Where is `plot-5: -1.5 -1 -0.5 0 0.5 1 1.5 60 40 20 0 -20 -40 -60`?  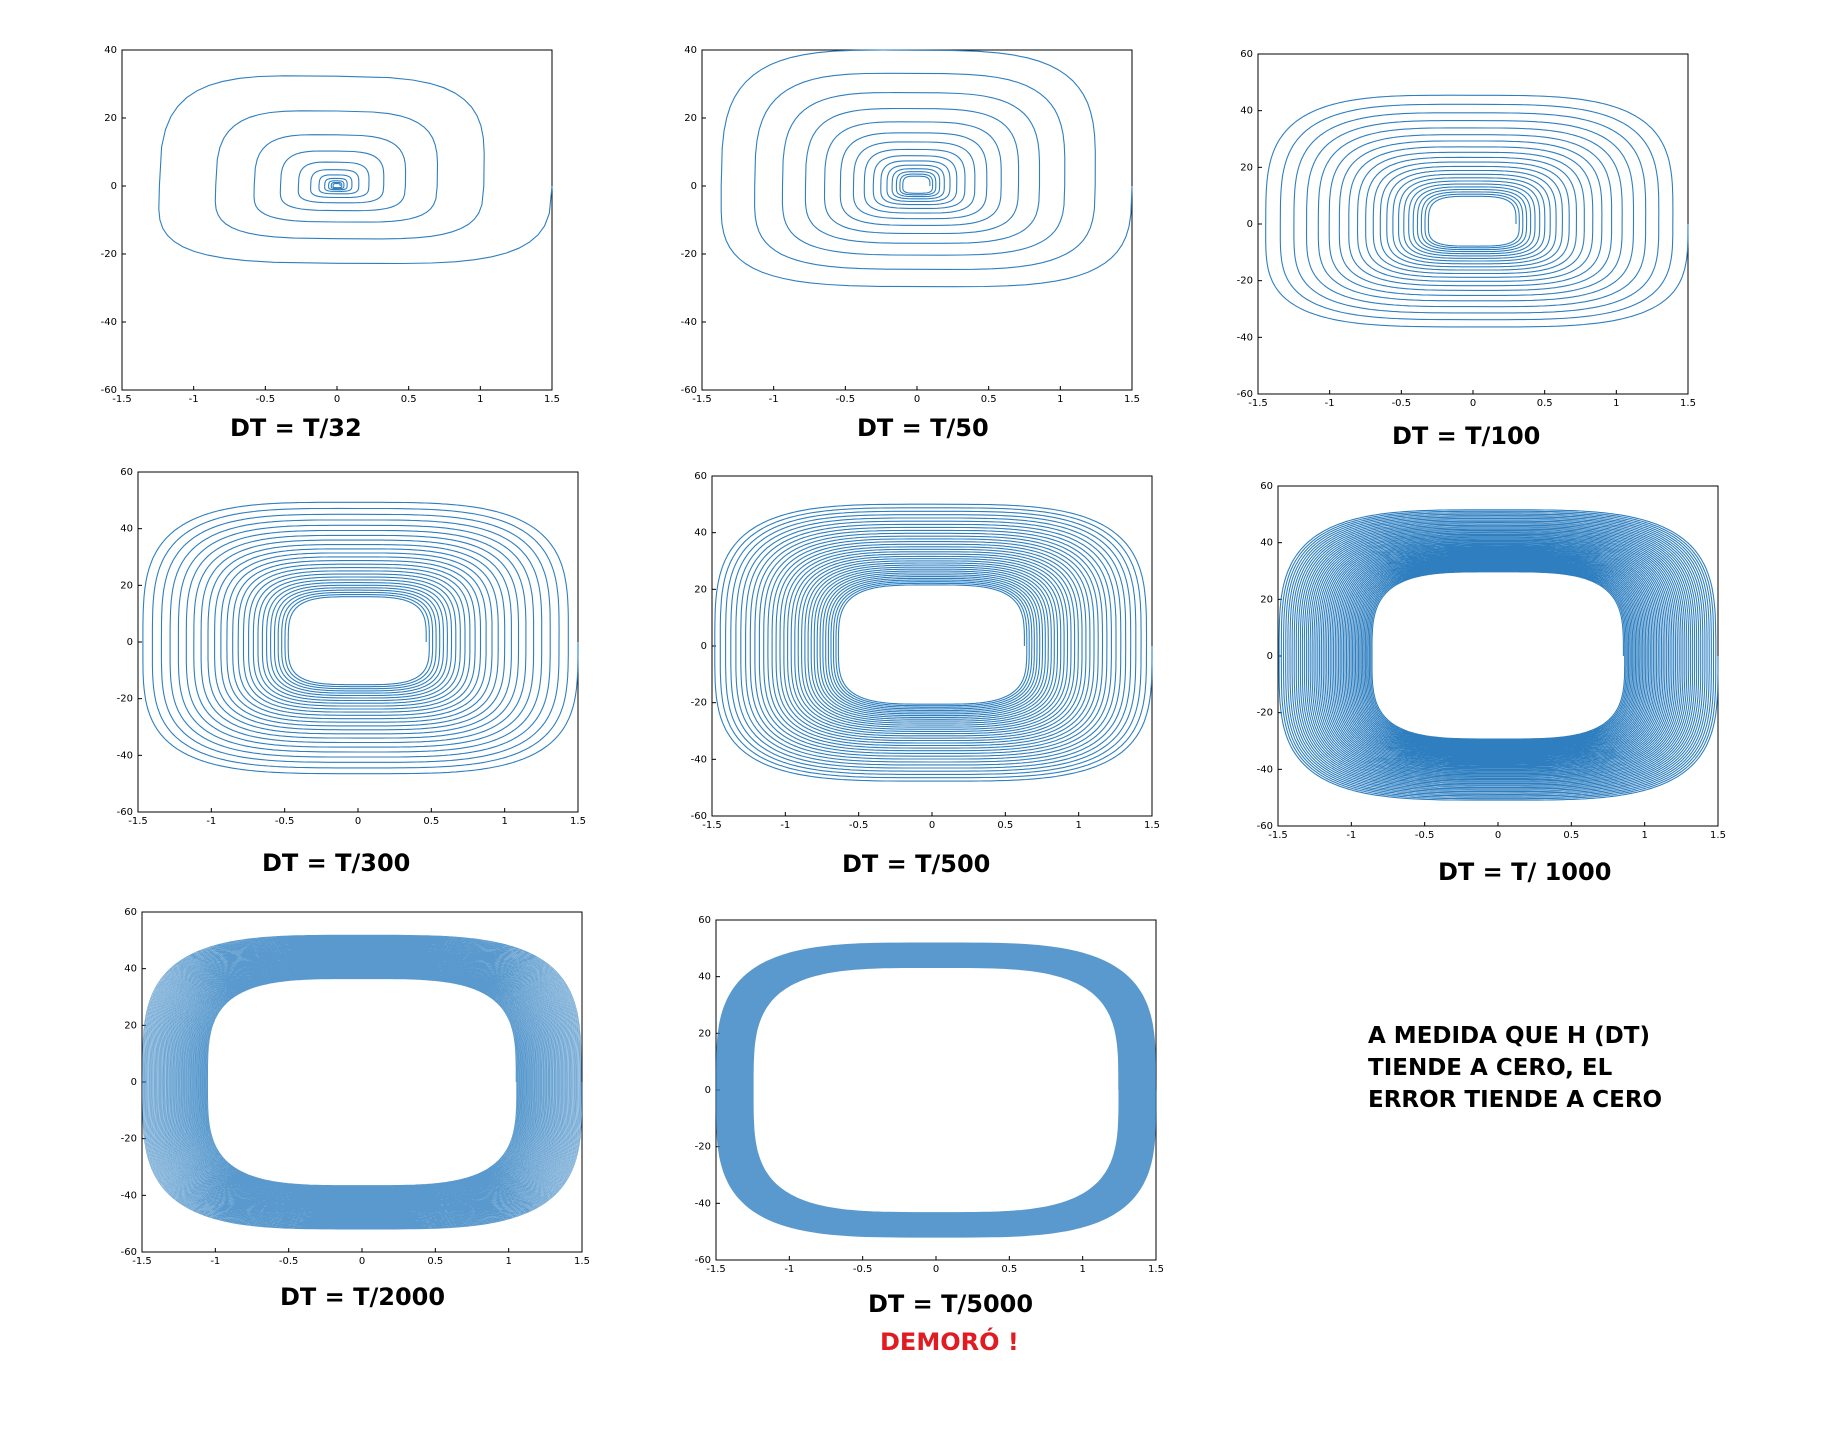
plot-5: -1.5 -1 -0.5 0 0.5 1 1.5 60 40 20 0 -20 -40 -60 is located at coordinates (925, 651).